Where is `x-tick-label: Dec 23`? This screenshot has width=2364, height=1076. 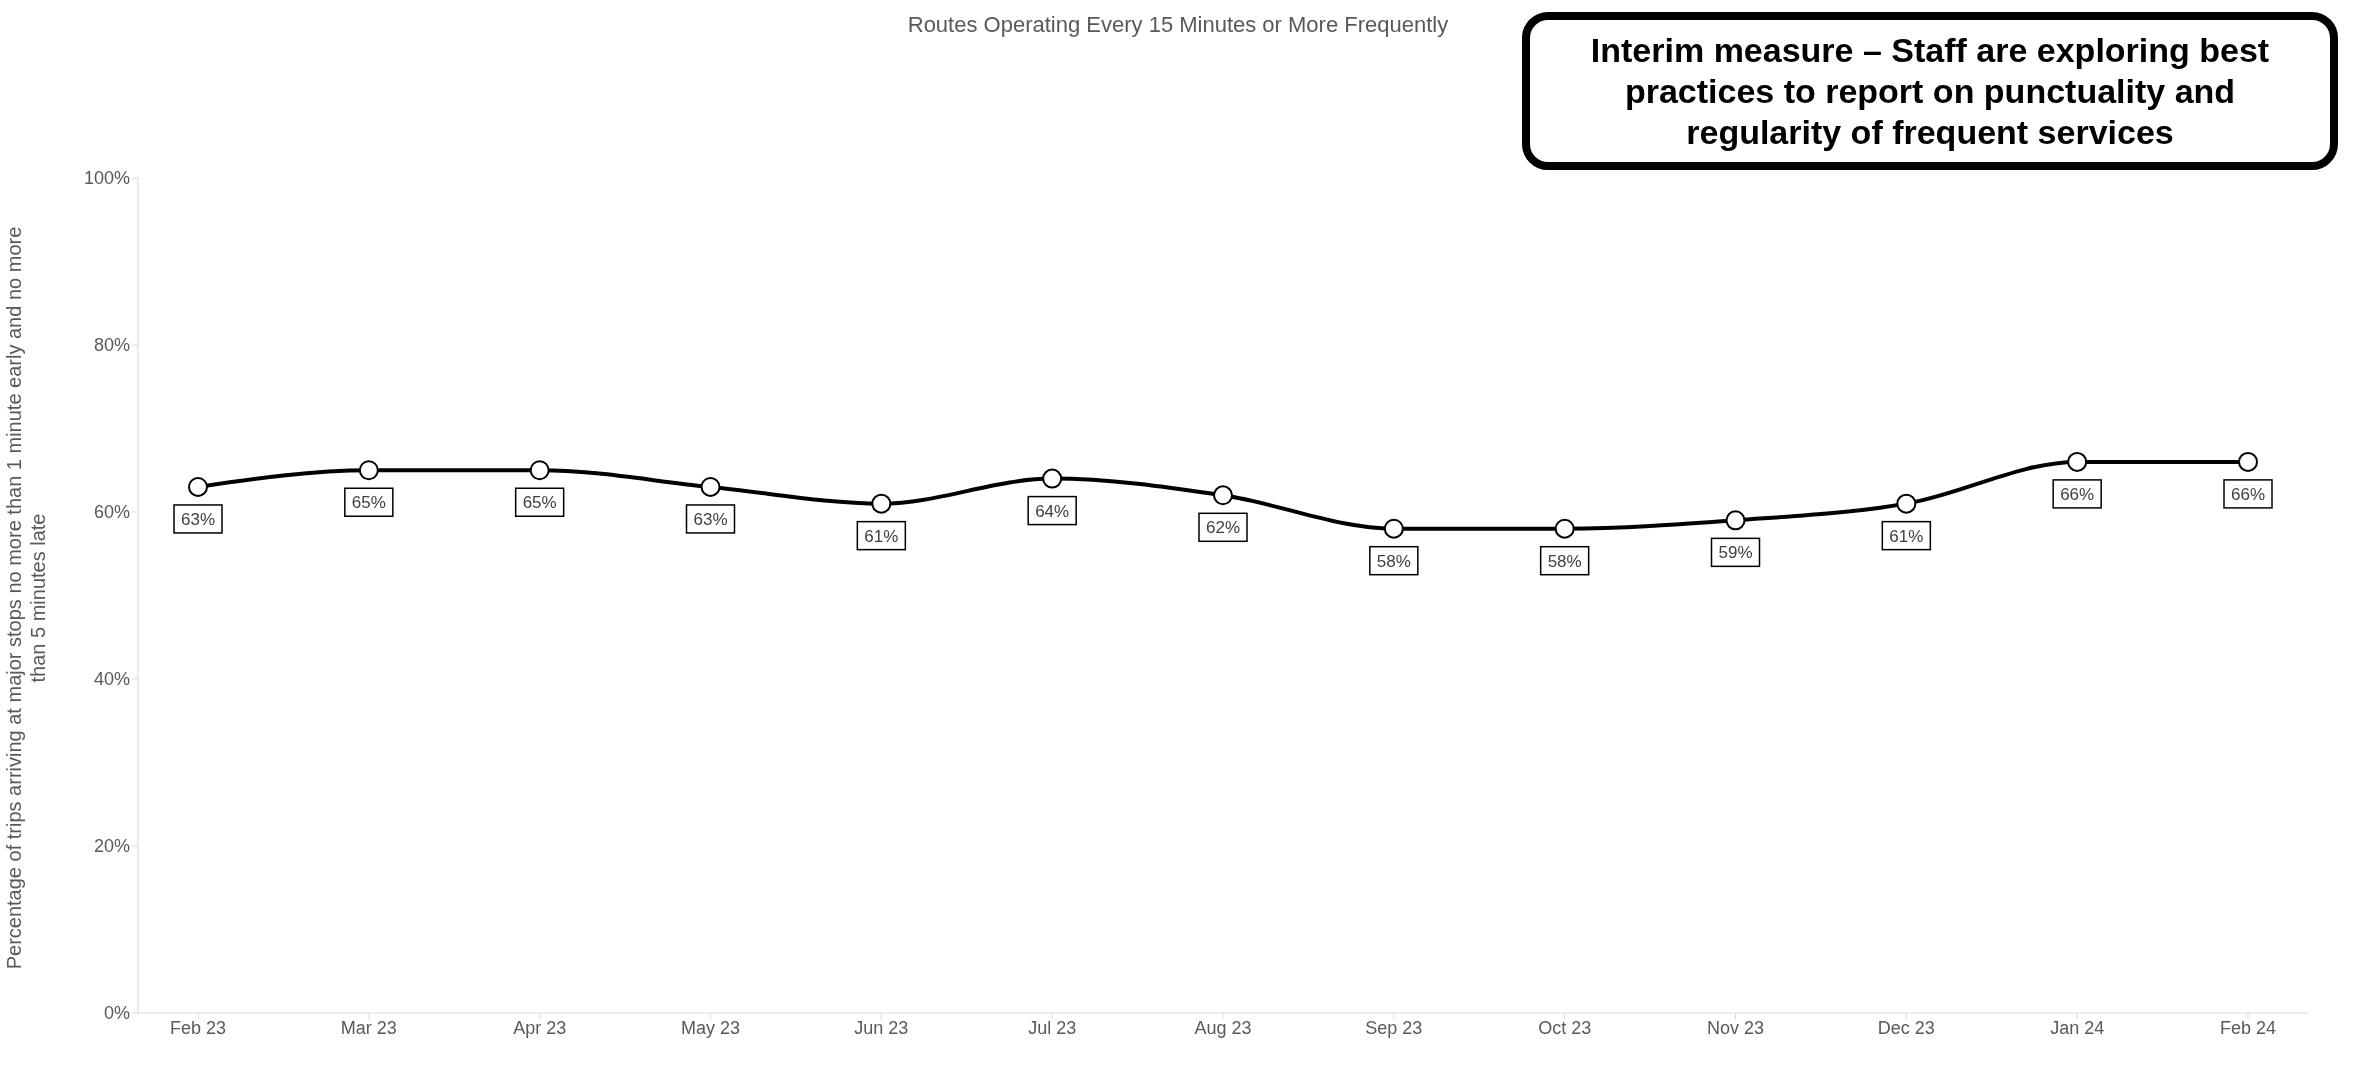
x-tick-label: Dec 23 is located at coordinates (1906, 1027).